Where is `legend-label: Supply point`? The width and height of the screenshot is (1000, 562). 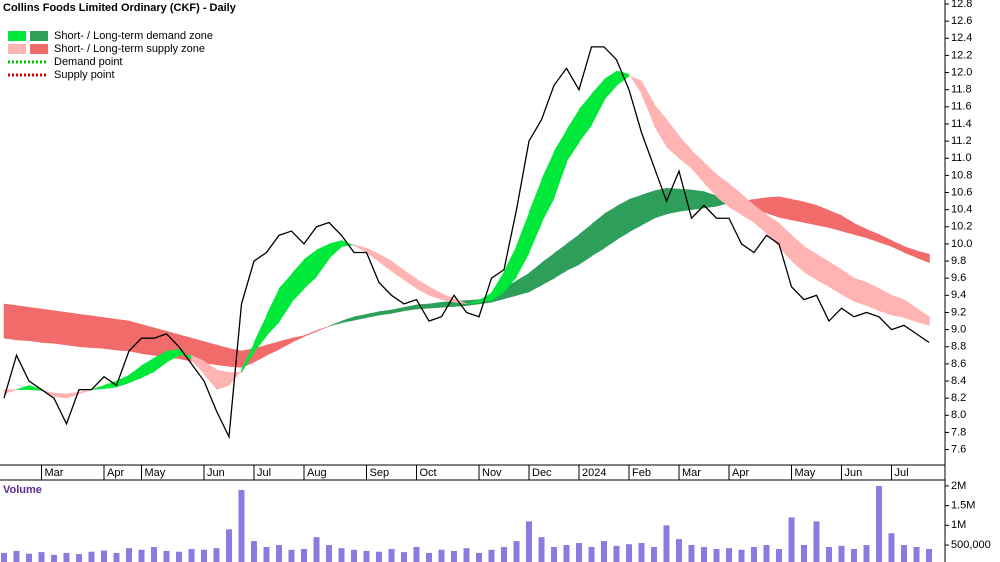
legend-label: Supply point is located at coordinates (84, 75).